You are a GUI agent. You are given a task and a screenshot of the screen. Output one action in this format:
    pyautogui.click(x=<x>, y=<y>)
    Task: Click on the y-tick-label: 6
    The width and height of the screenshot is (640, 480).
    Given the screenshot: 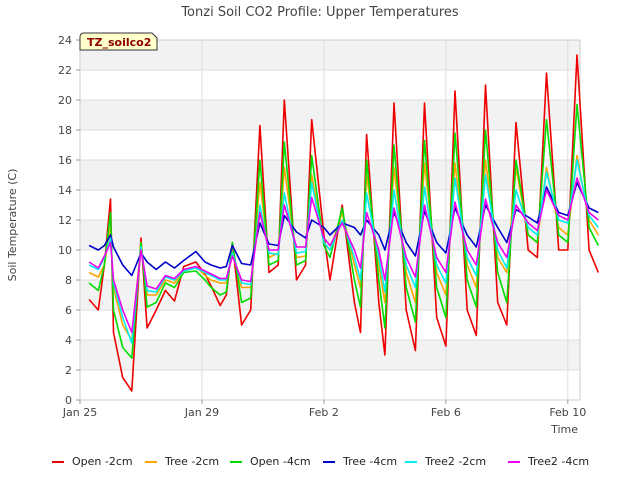 What is the action you would take?
    pyautogui.click(x=68, y=310)
    